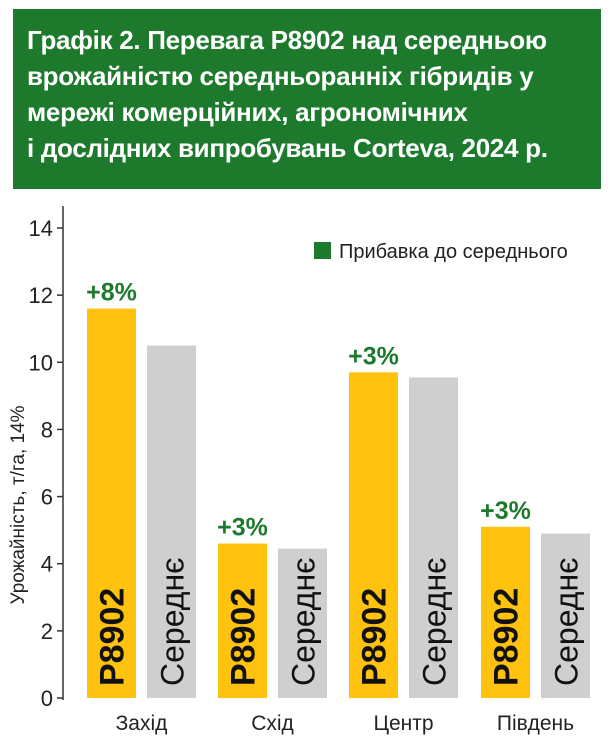  Describe the element at coordinates (280, 76) in the screenshot. I see `title-line-2: врожайністю середньоранніх гібридів у` at that location.